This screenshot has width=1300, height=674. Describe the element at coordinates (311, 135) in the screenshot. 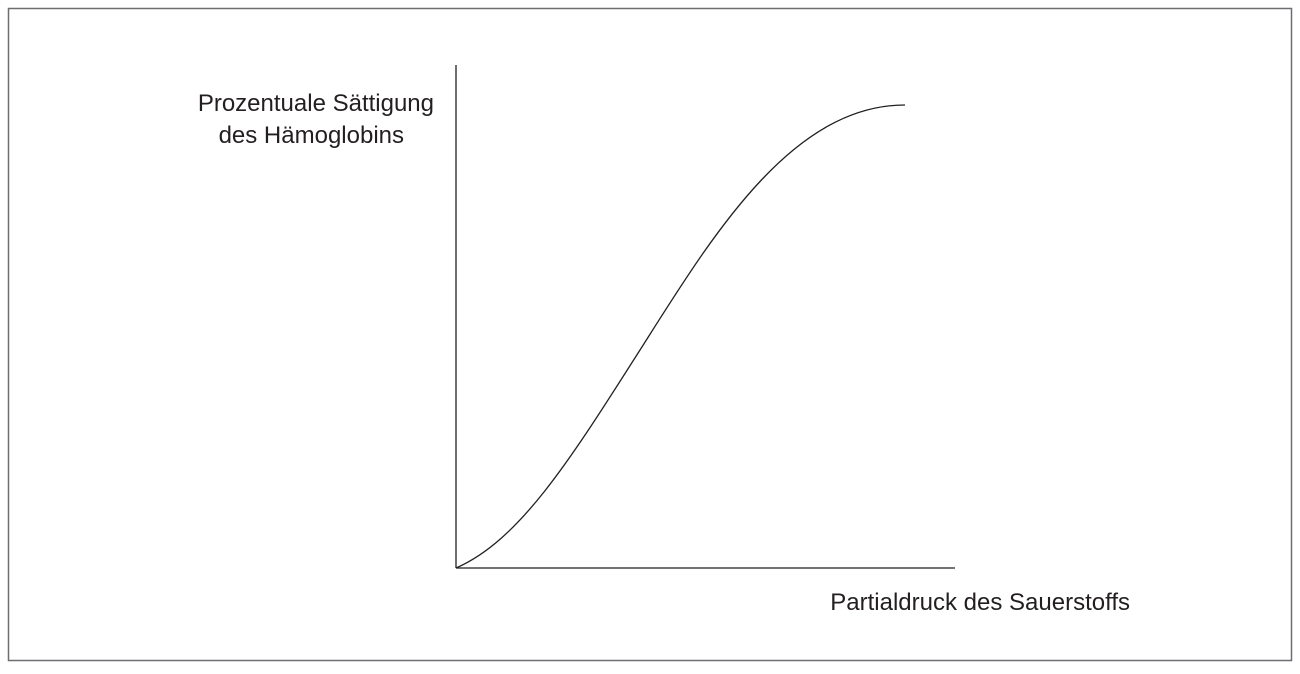

I see `y-axis-label: des Hämoglobins` at that location.